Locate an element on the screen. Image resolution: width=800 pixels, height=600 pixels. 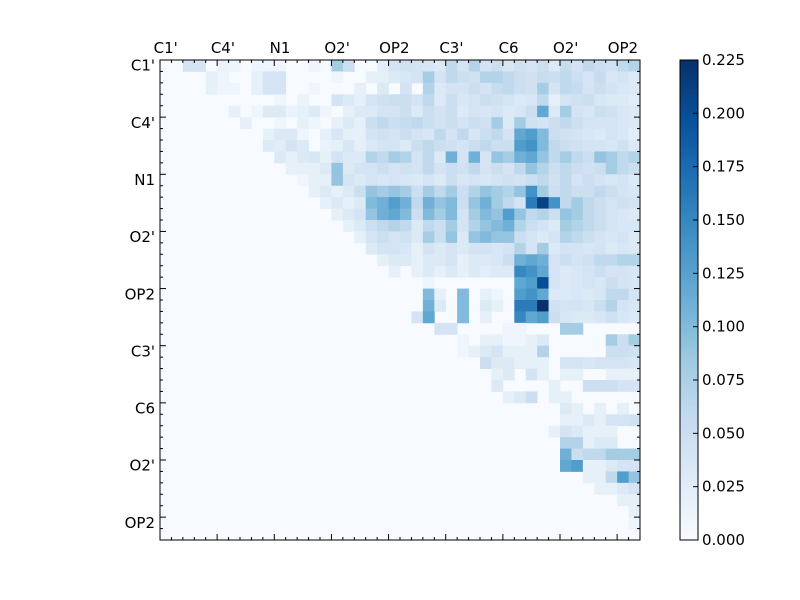
y-tick-label: O2' is located at coordinates (142, 466).